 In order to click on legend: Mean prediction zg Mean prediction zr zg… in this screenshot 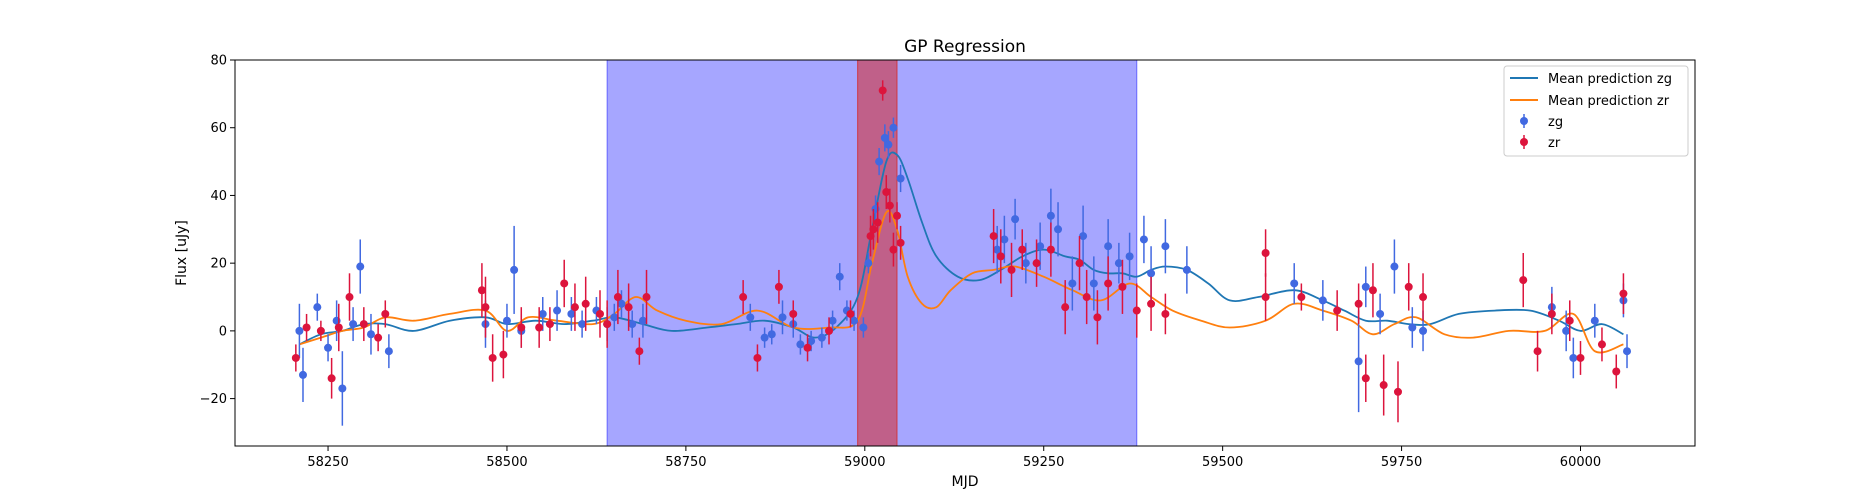, I will do `click(1596, 111)`.